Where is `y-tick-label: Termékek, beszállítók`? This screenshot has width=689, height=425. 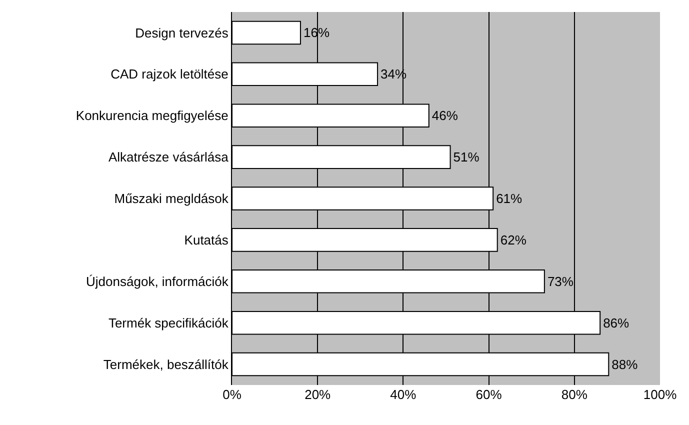
y-tick-label: Termékek, beszállítók is located at coordinates (166, 364).